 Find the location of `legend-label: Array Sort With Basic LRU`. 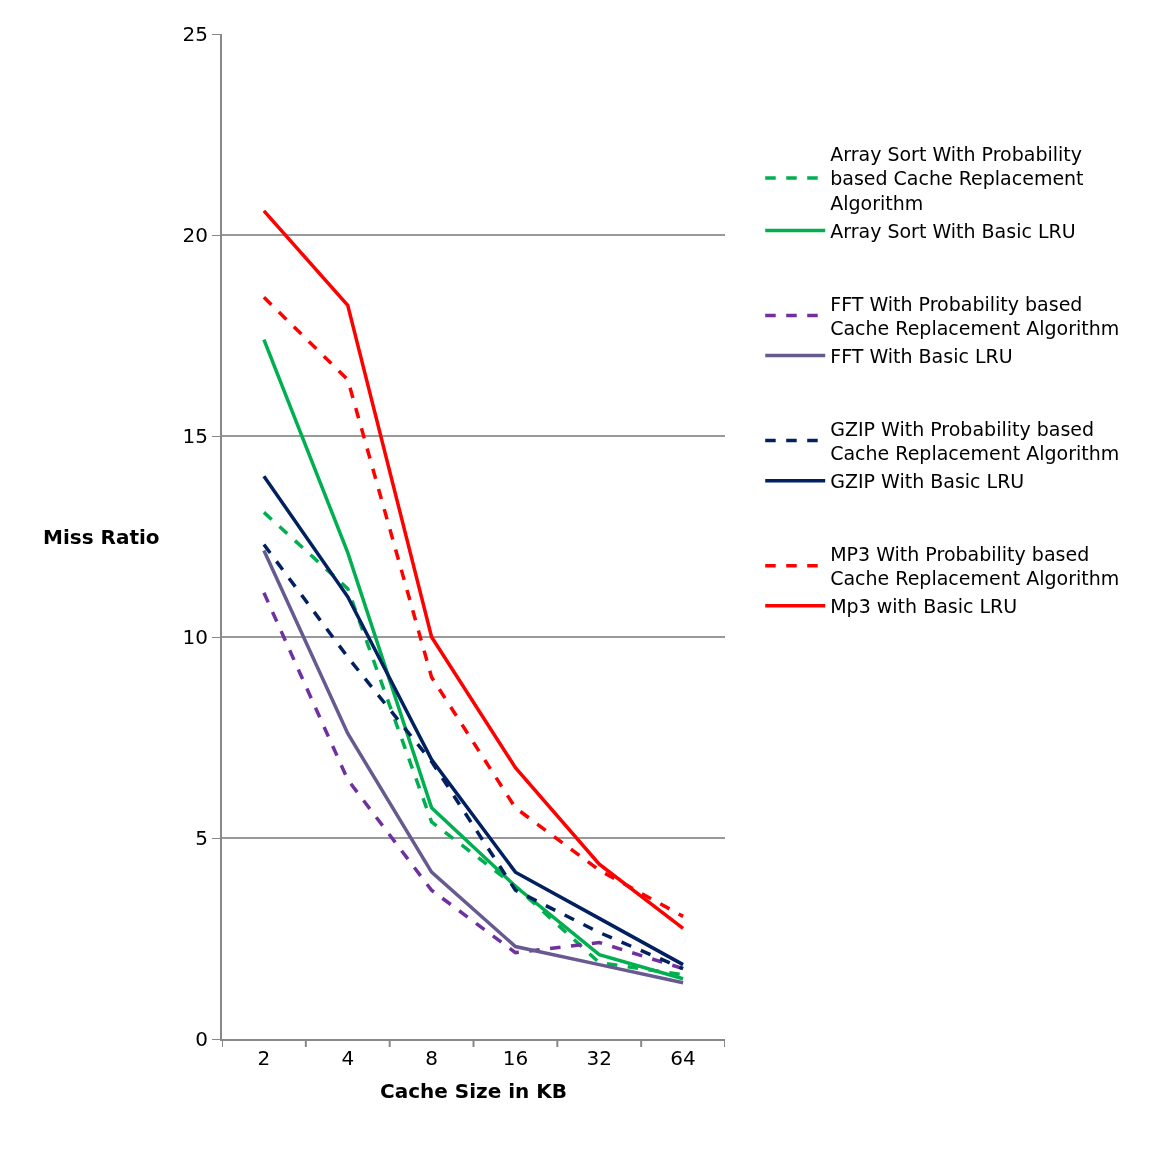

legend-label: Array Sort With Basic LRU is located at coordinates (953, 230).